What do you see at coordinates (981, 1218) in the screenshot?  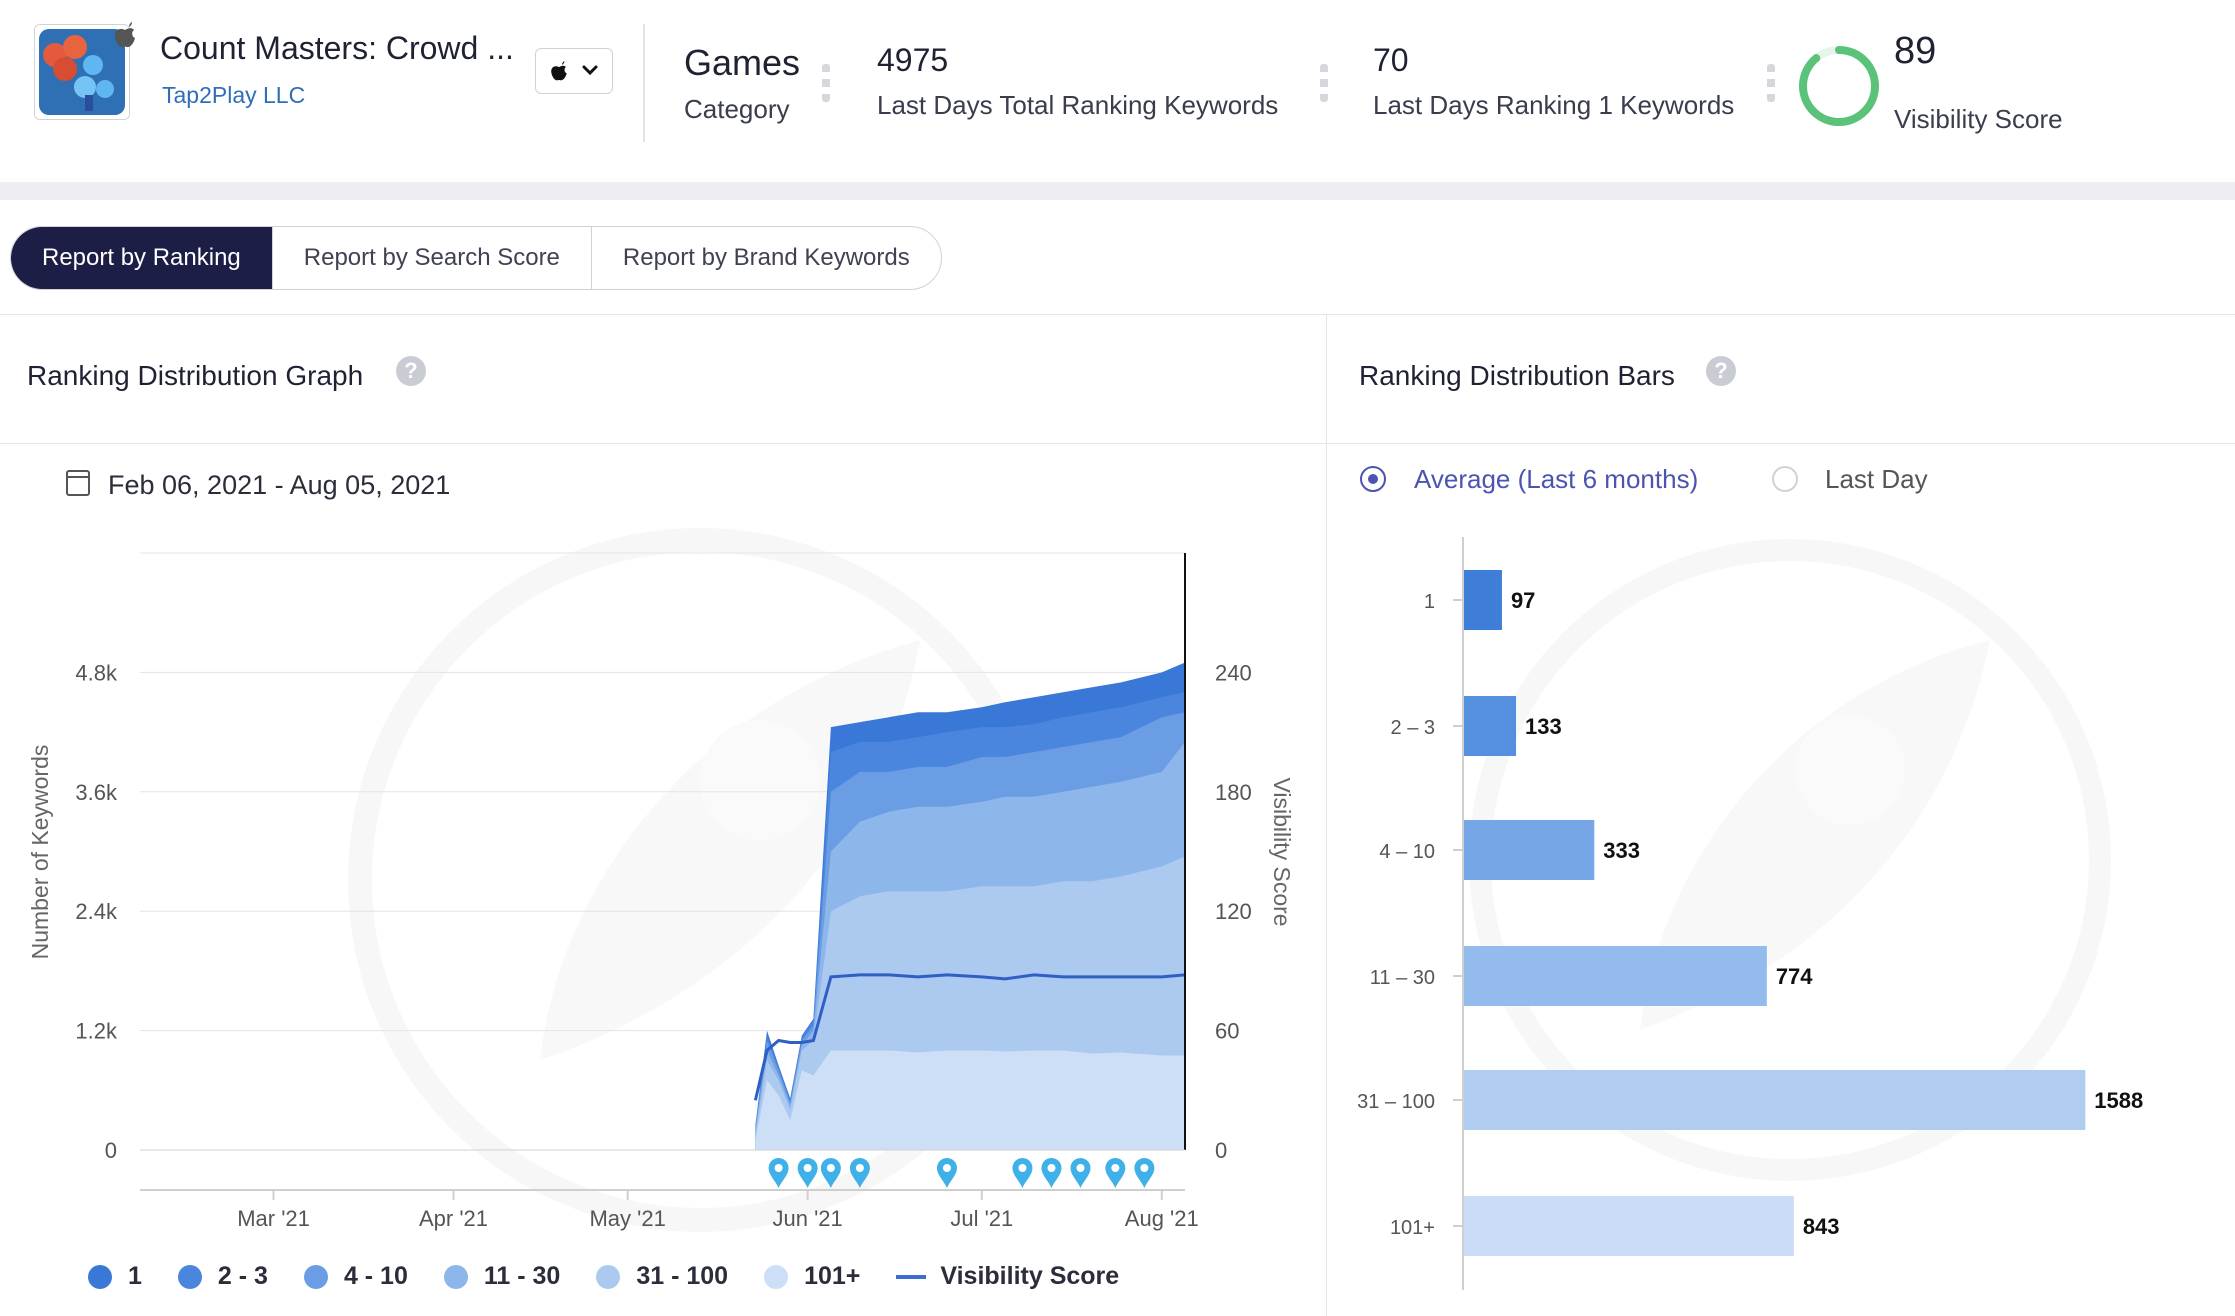 I see `x-tick-label: Jul '21` at bounding box center [981, 1218].